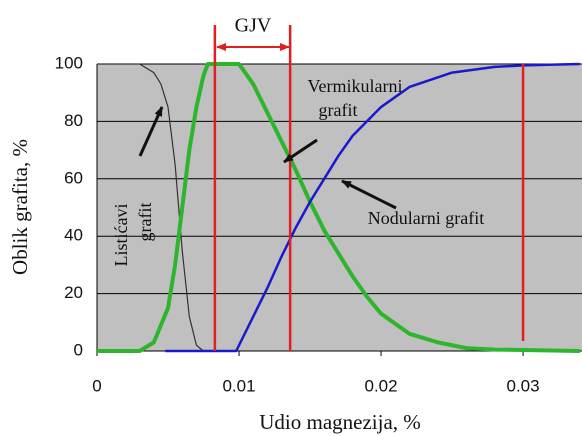 The width and height of the screenshot is (582, 436). What do you see at coordinates (121, 235) in the screenshot?
I see `annotation: Listićavi` at bounding box center [121, 235].